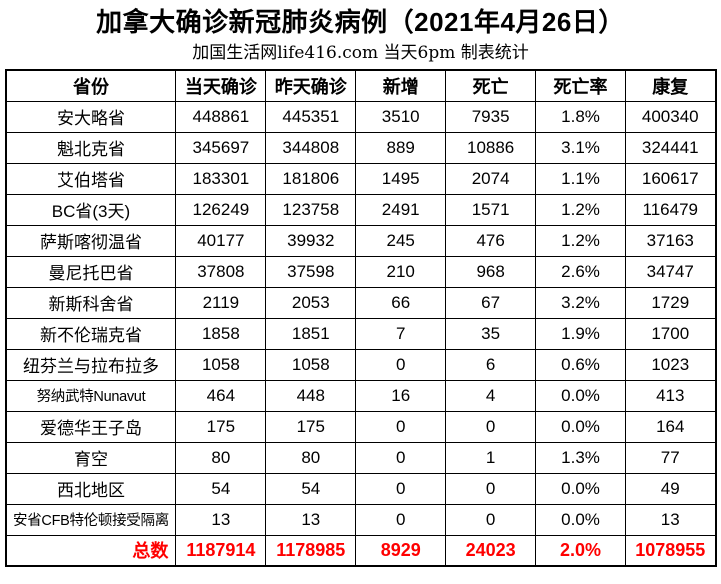 The height and width of the screenshot is (584, 721). I want to click on cell-value: 2074, so click(491, 178).